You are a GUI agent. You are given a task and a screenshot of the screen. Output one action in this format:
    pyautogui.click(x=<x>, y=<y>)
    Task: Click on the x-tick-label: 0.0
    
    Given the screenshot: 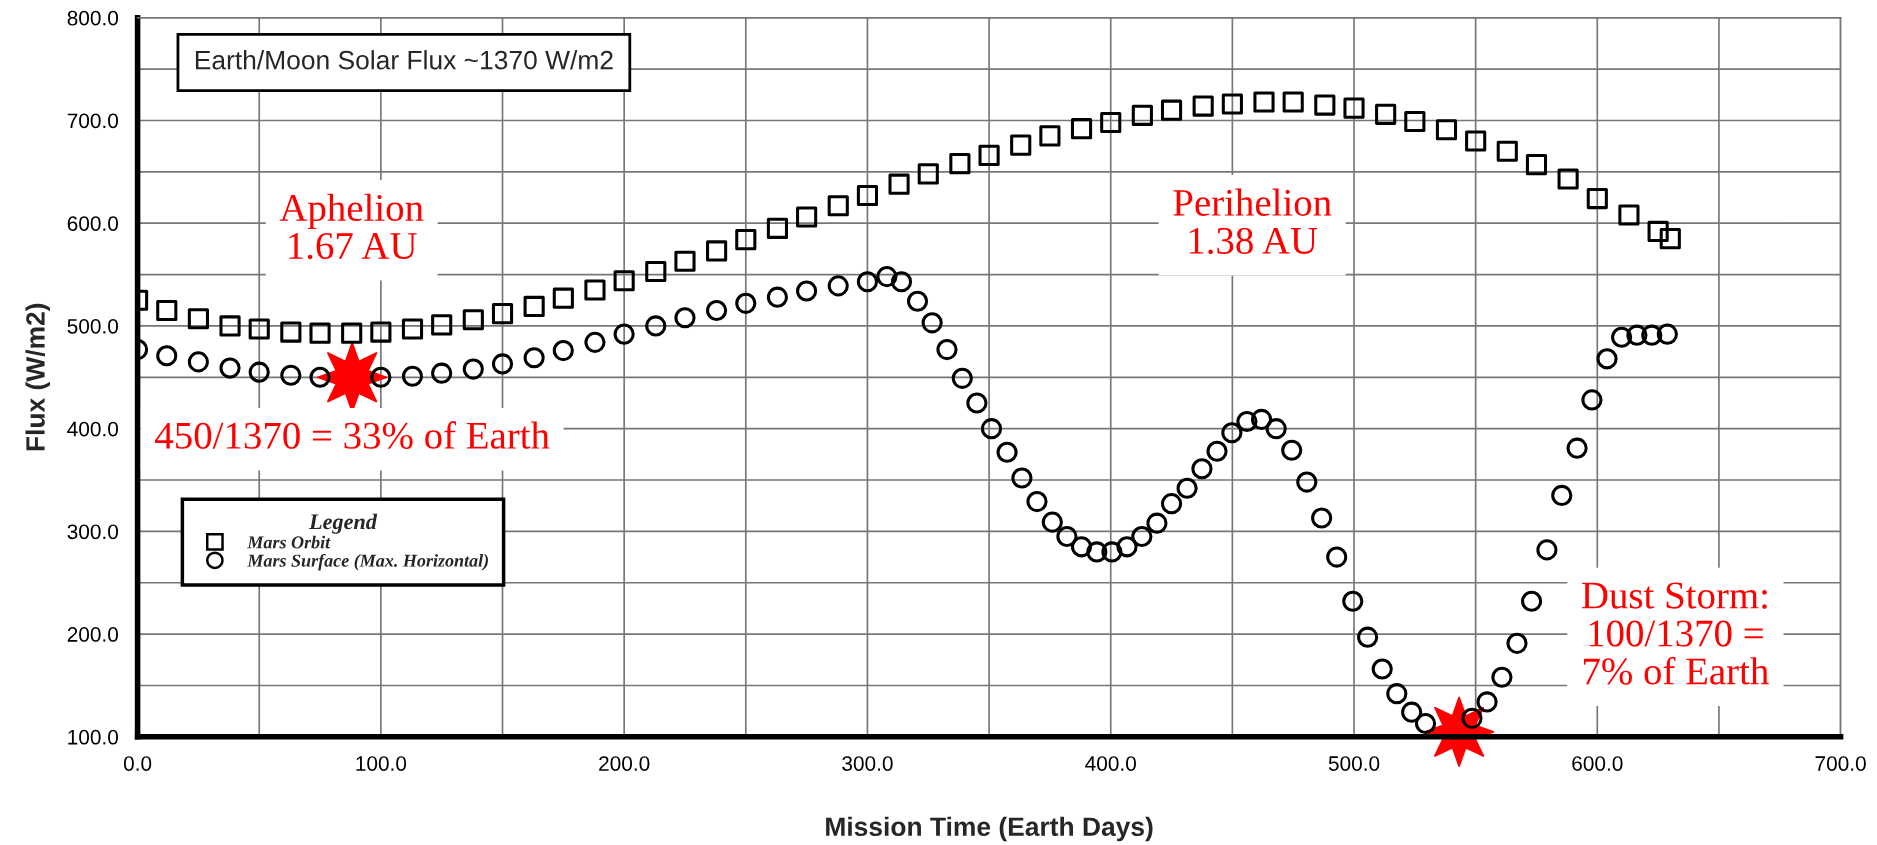 What is the action you would take?
    pyautogui.click(x=137, y=763)
    